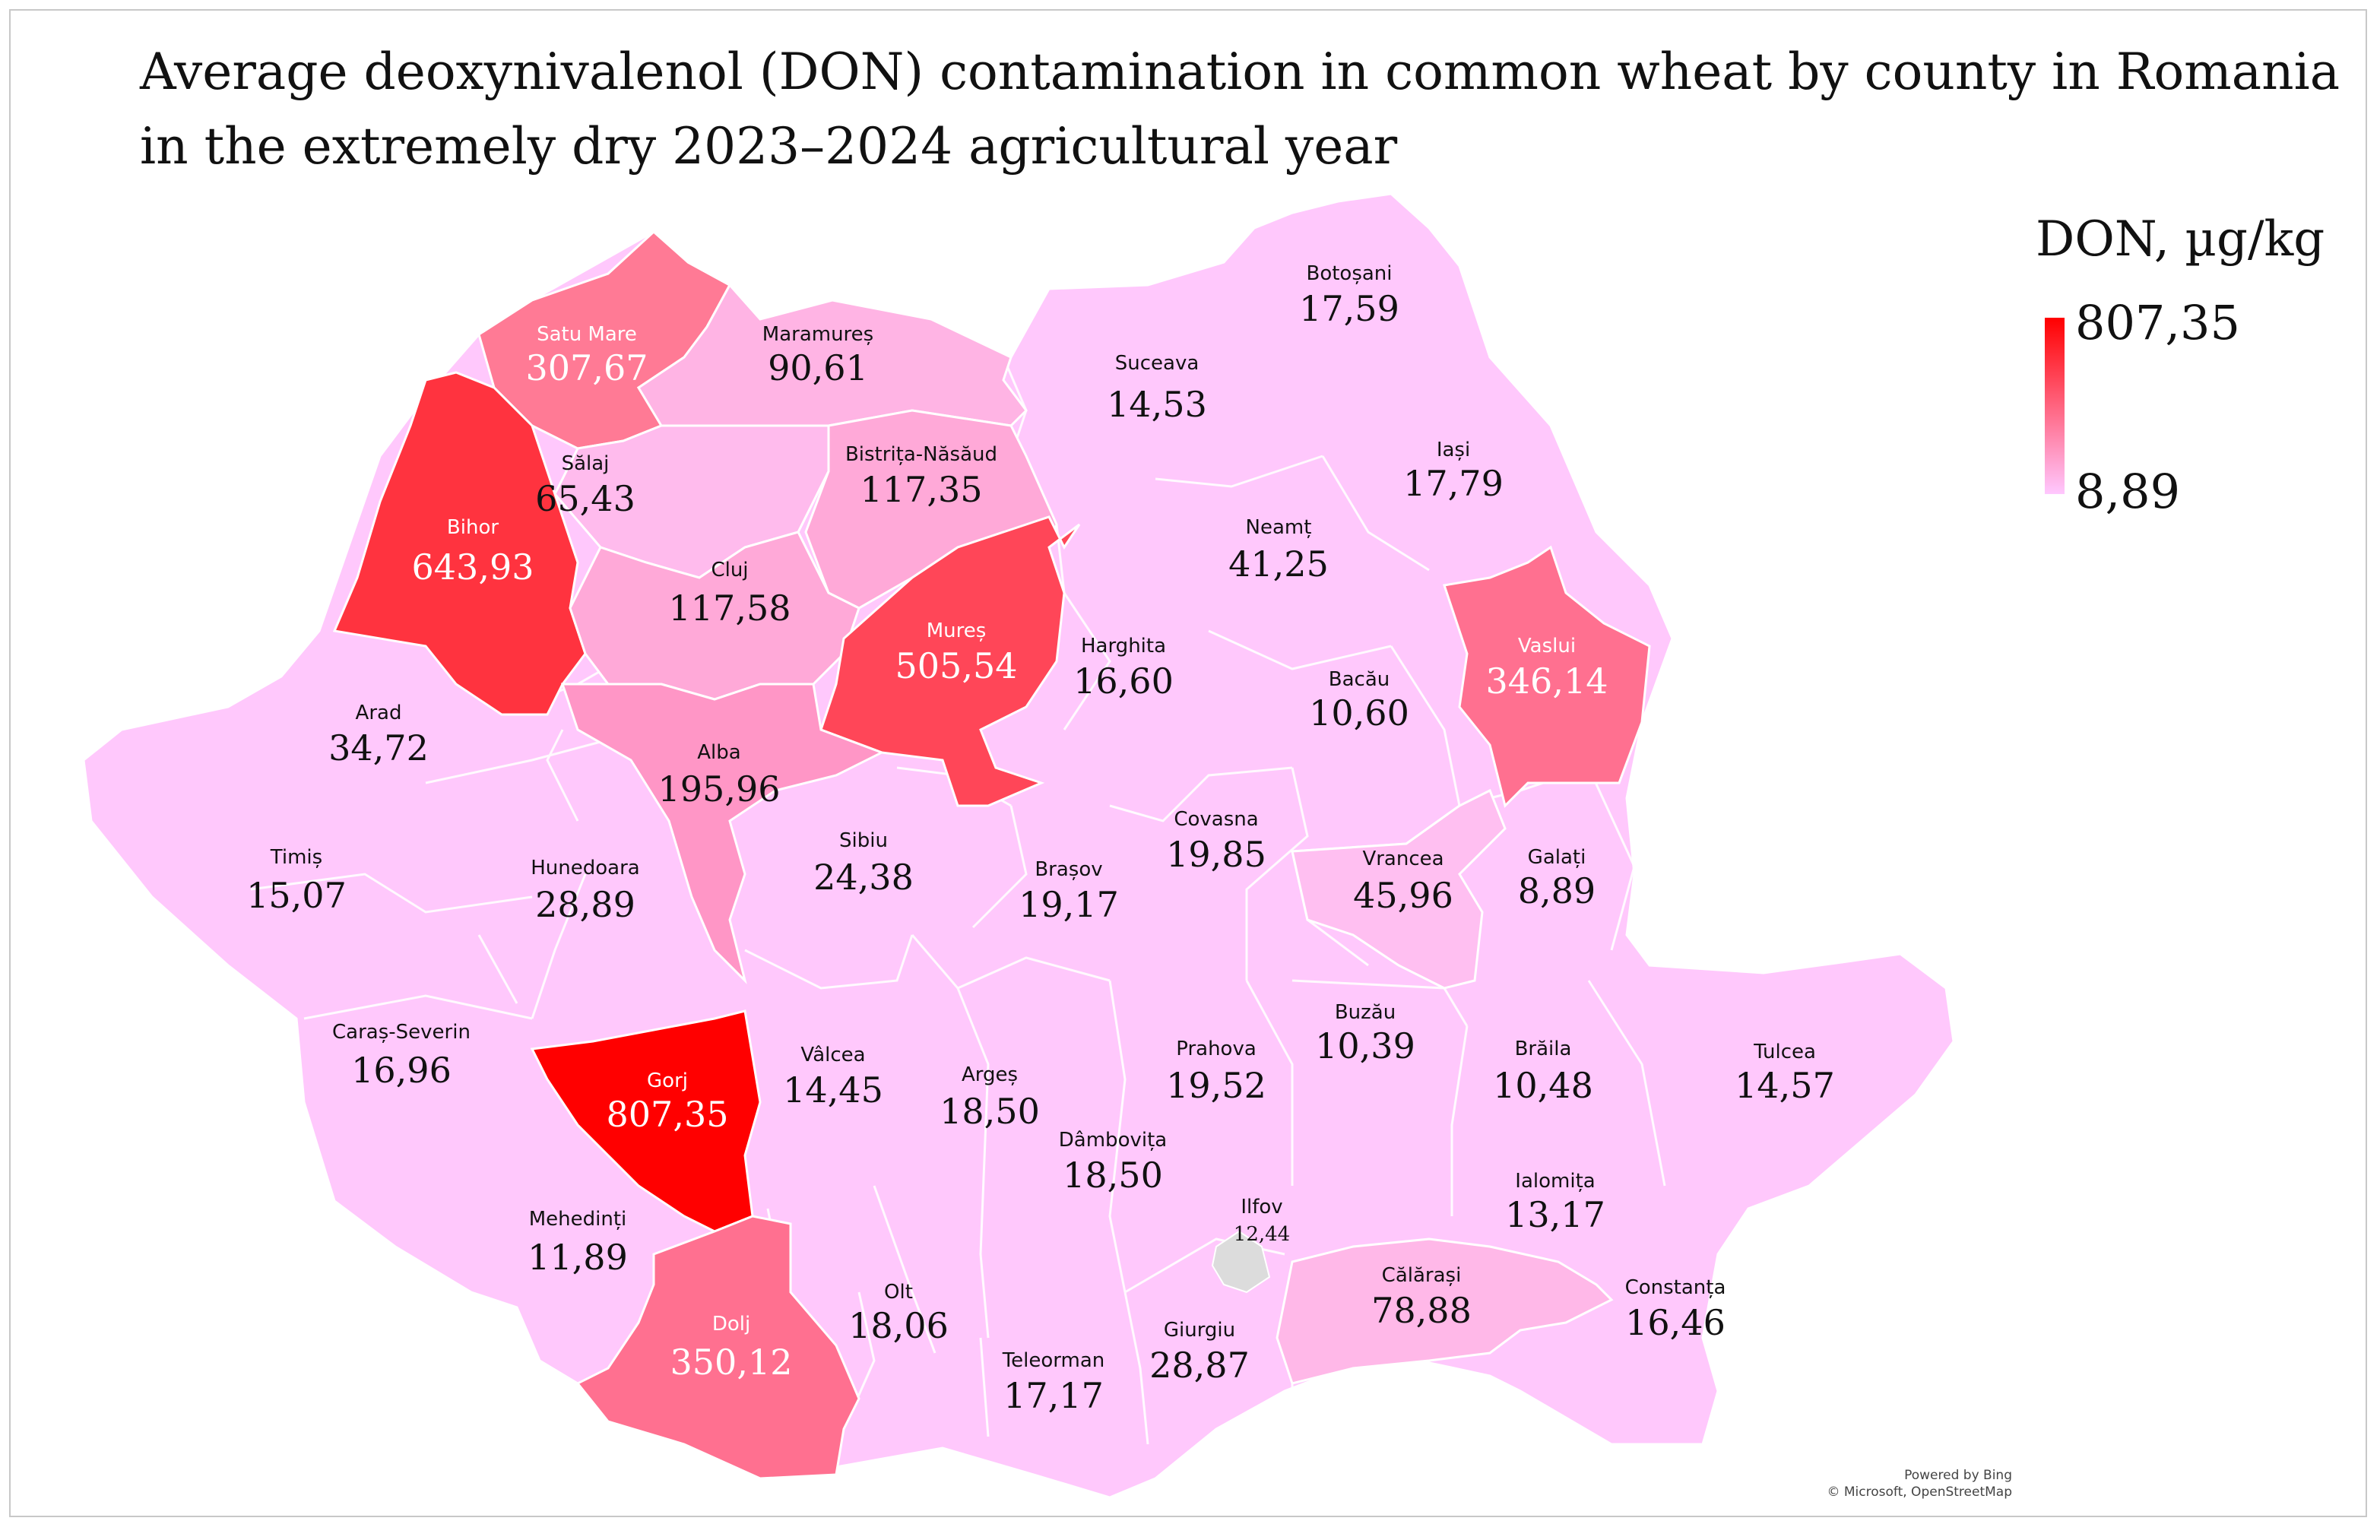  I want to click on county-value-calarasi: 78,88, so click(1421, 1310).